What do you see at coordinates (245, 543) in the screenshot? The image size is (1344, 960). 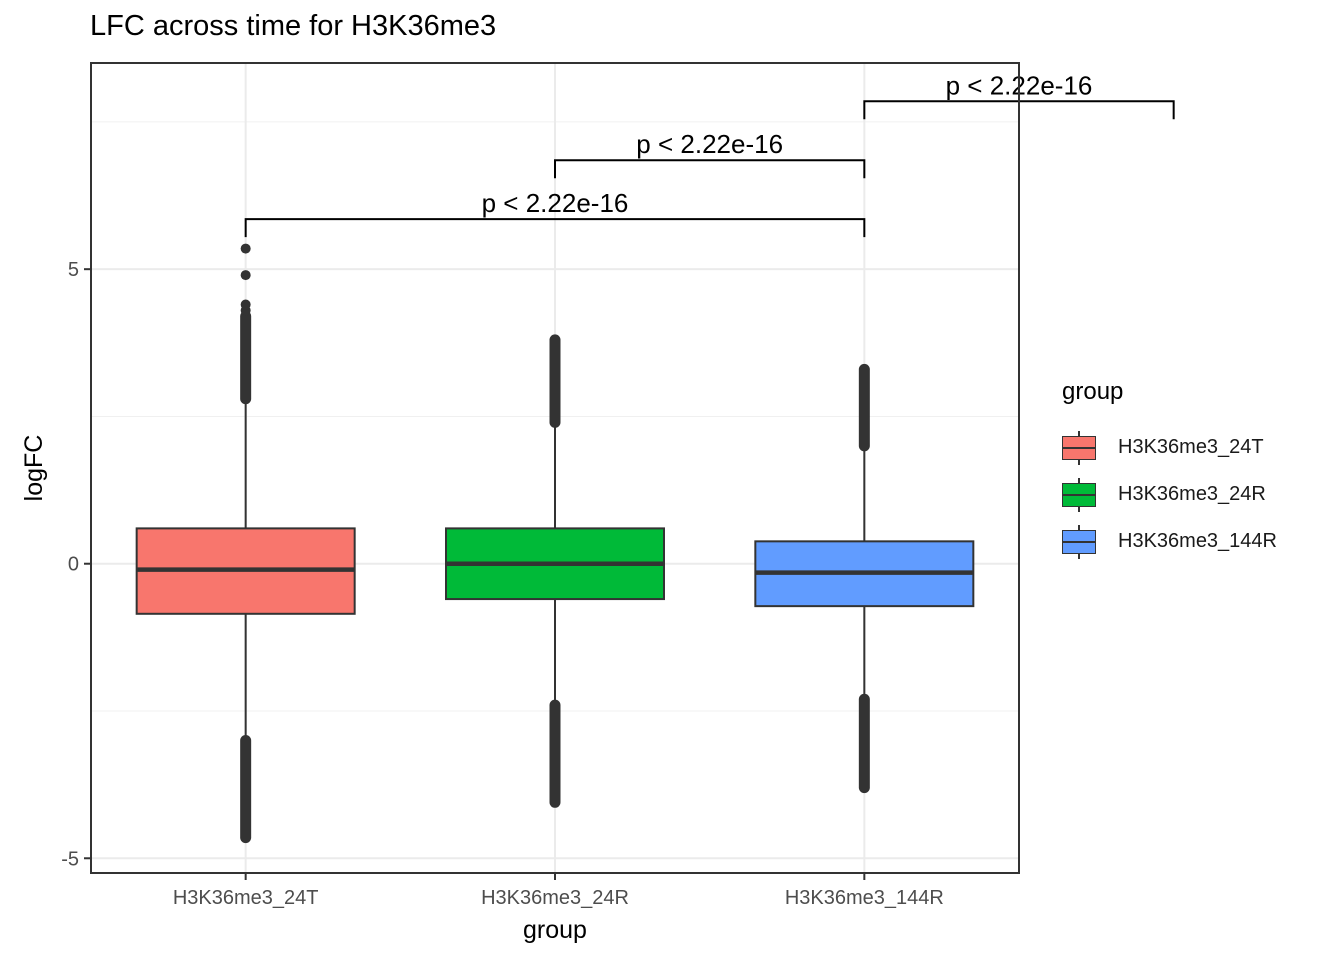 I see `box-H3K36me3_24T` at bounding box center [245, 543].